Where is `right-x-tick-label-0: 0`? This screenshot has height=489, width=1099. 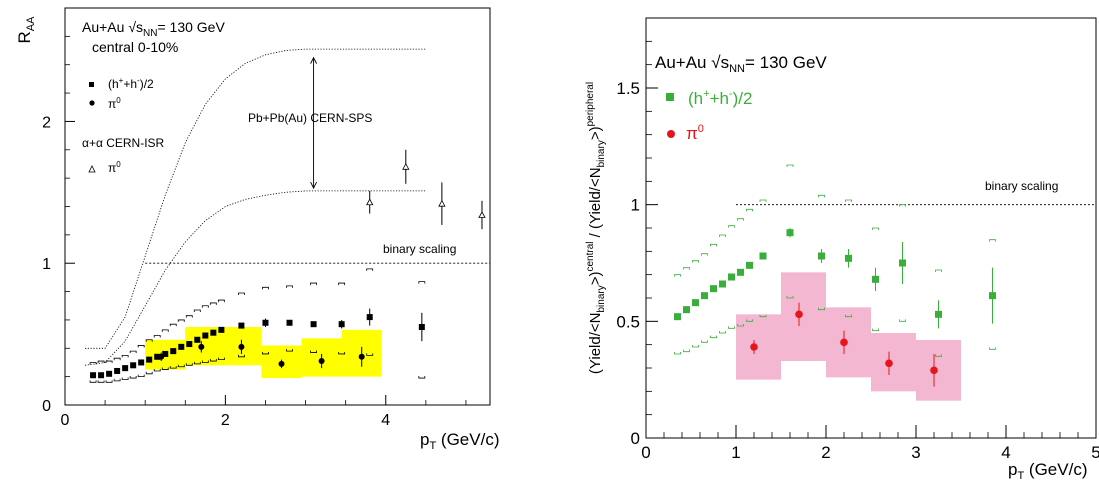 right-x-tick-label-0: 0 is located at coordinates (645, 452).